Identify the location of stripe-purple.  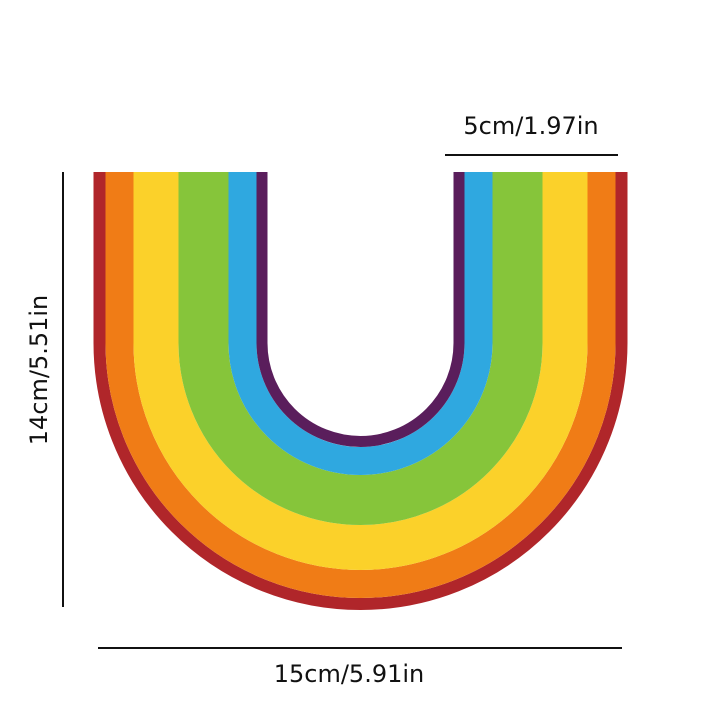
(360, 309).